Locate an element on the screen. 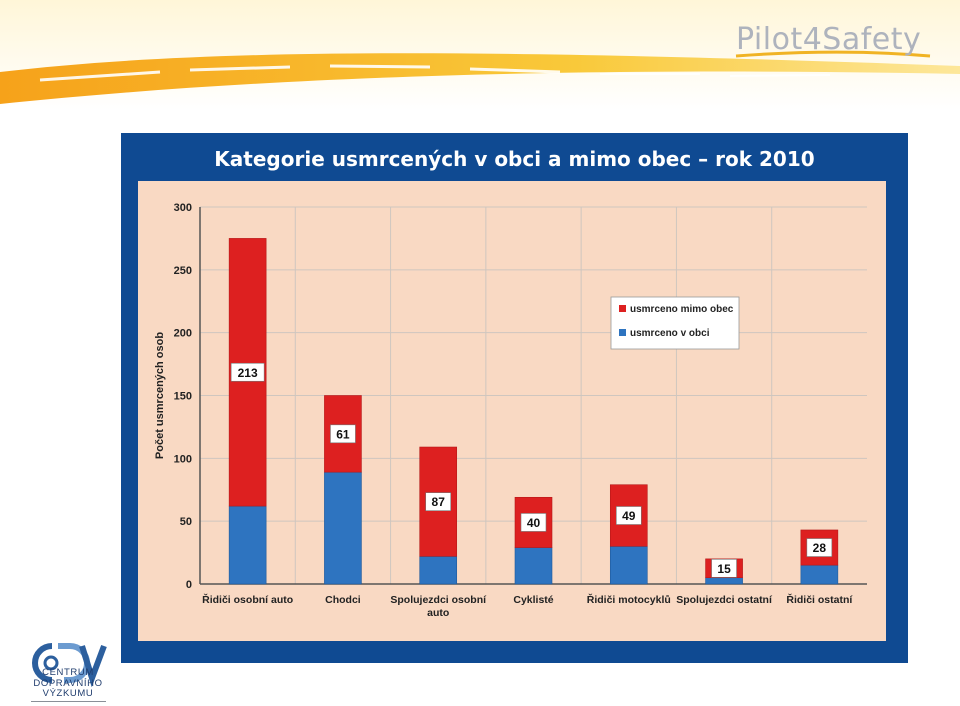 The width and height of the screenshot is (960, 706). chart-legend: usmrceno mimo obec usmrceno v obci is located at coordinates (675, 323).